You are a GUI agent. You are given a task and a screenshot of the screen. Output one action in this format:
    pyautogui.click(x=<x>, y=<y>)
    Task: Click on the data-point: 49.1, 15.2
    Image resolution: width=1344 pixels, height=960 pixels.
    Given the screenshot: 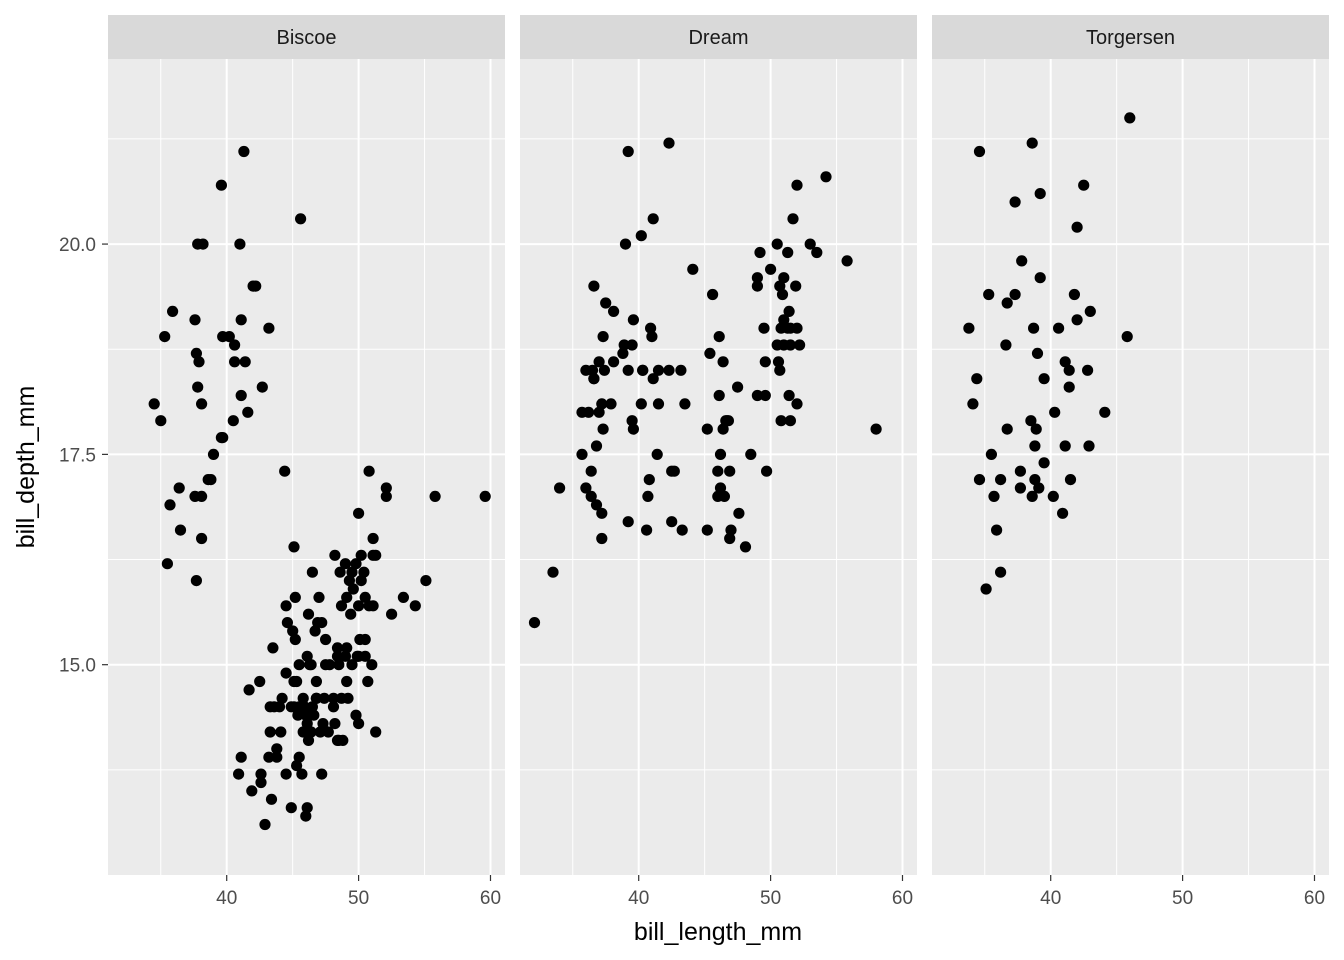 What is the action you would take?
    pyautogui.click(x=347, y=648)
    